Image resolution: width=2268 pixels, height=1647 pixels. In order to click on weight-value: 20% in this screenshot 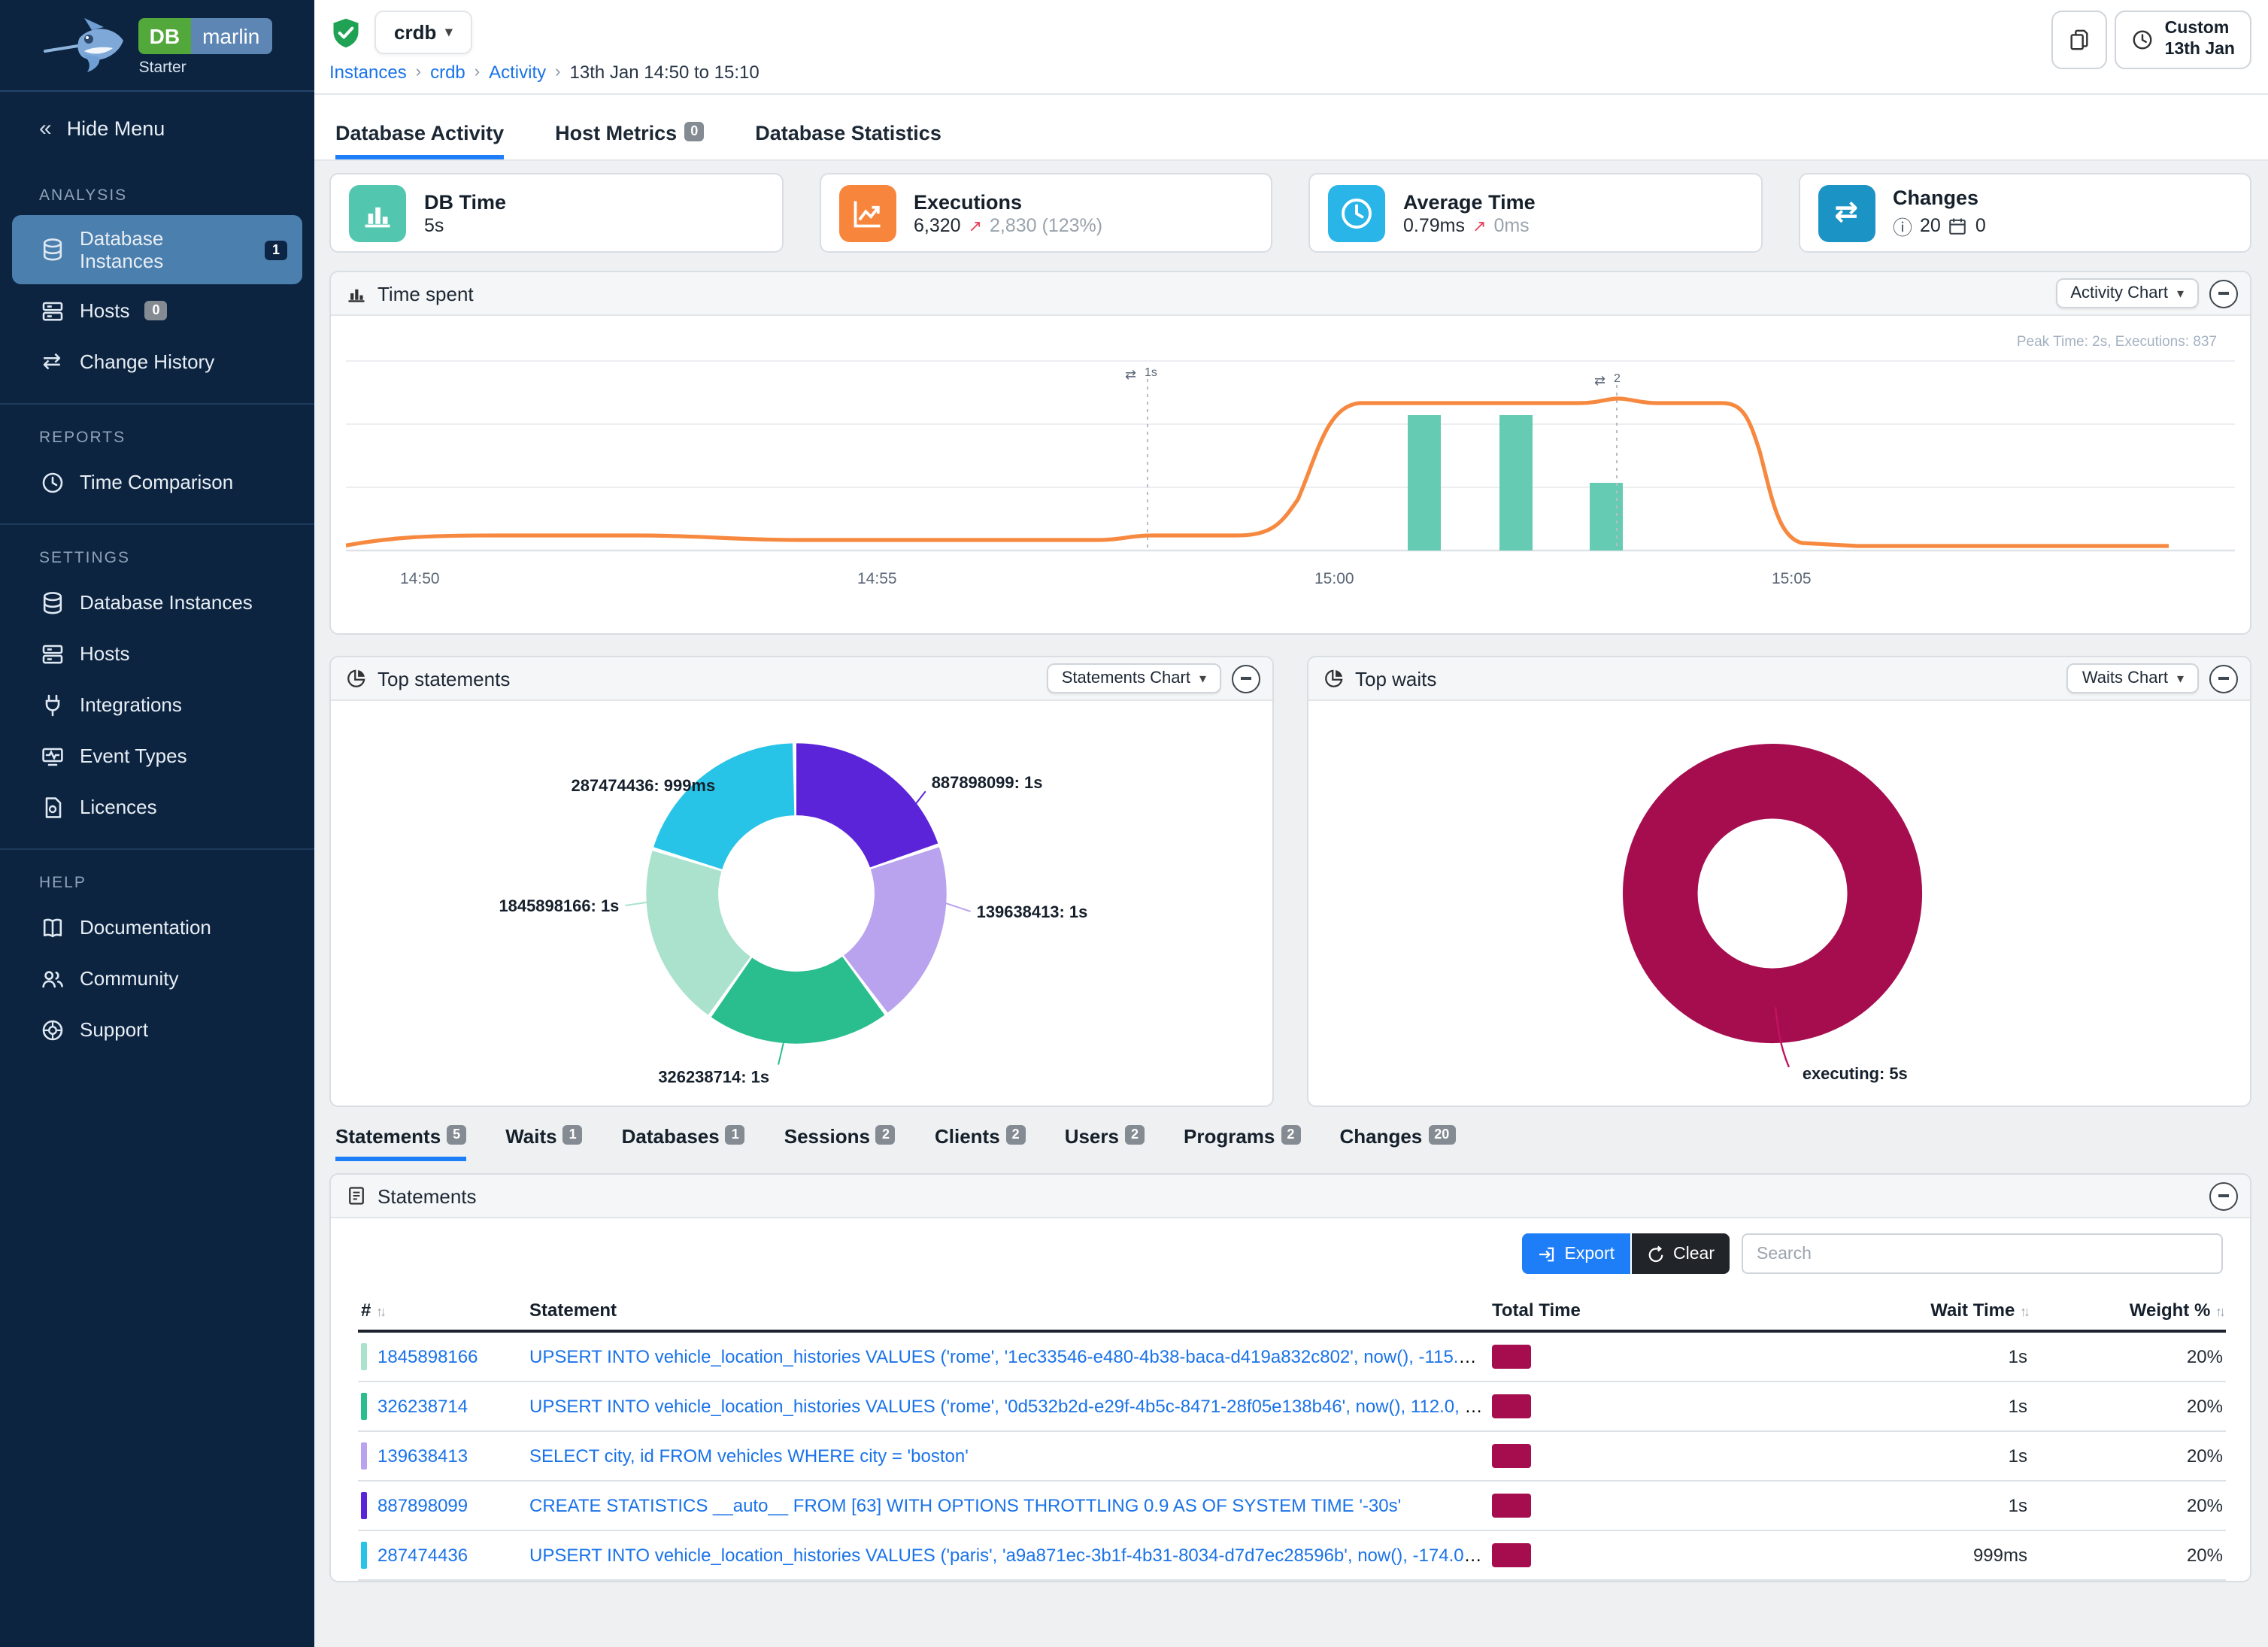, I will do `click(2128, 1555)`.